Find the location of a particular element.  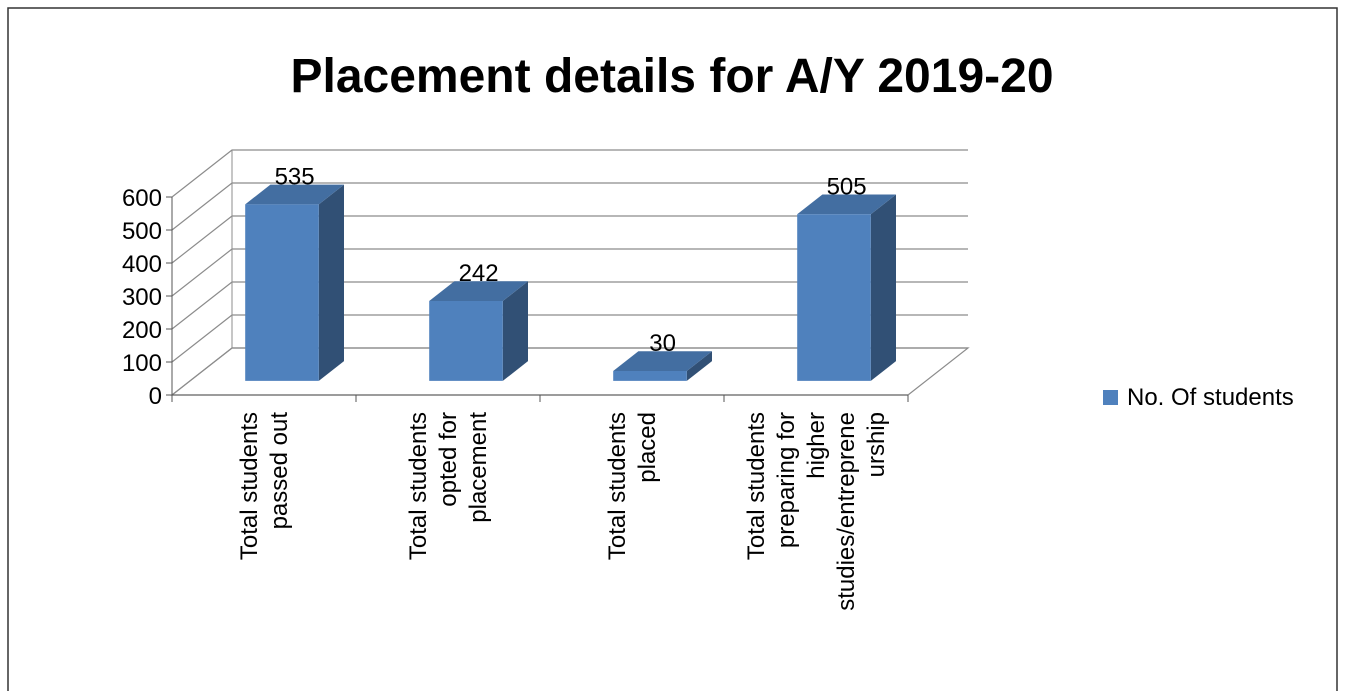

legend-label: No. Of students is located at coordinates (1210, 397).